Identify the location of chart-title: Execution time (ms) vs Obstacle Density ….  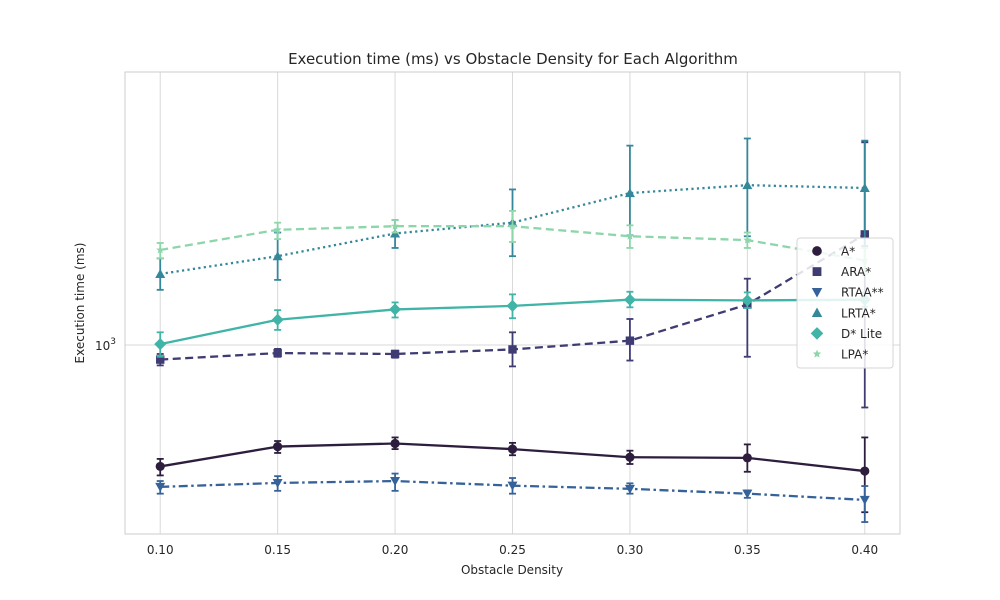
(513, 59).